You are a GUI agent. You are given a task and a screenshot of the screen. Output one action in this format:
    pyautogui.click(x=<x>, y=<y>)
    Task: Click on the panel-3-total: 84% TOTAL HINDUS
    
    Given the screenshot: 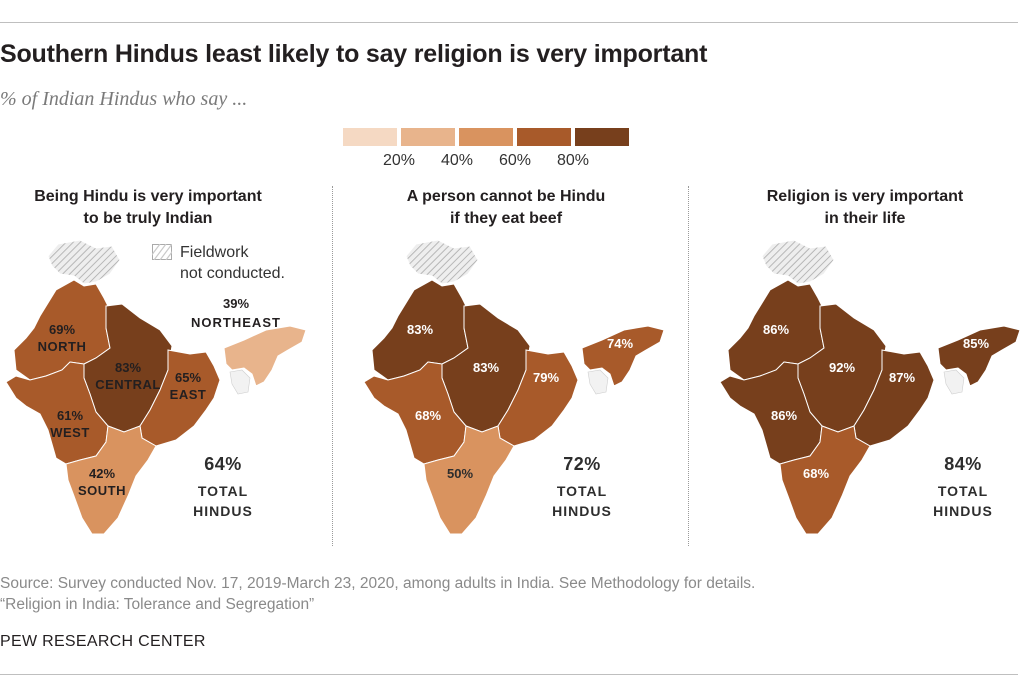 What is the action you would take?
    pyautogui.click(x=963, y=487)
    